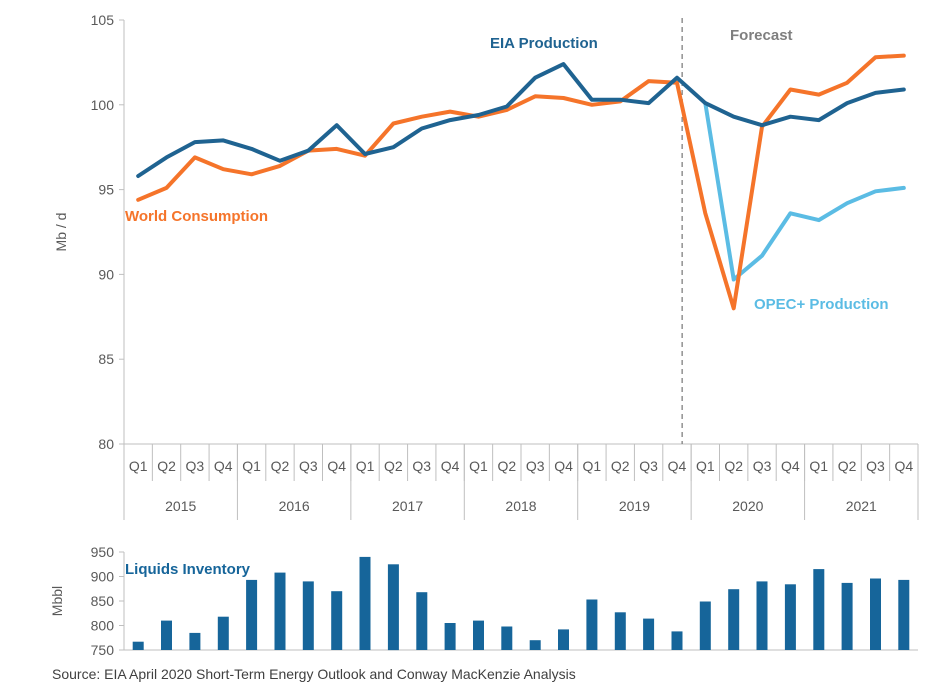  What do you see at coordinates (106, 359) in the screenshot?
I see `y-tick-label: 85` at bounding box center [106, 359].